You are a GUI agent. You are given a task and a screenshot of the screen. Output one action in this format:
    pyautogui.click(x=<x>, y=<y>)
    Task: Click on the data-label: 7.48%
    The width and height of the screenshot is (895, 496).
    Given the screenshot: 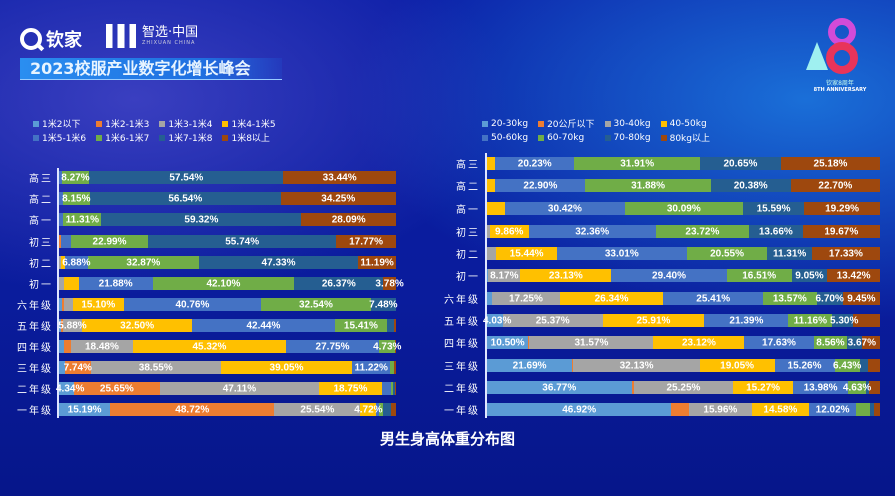 What is the action you would take?
    pyautogui.click(x=383, y=304)
    